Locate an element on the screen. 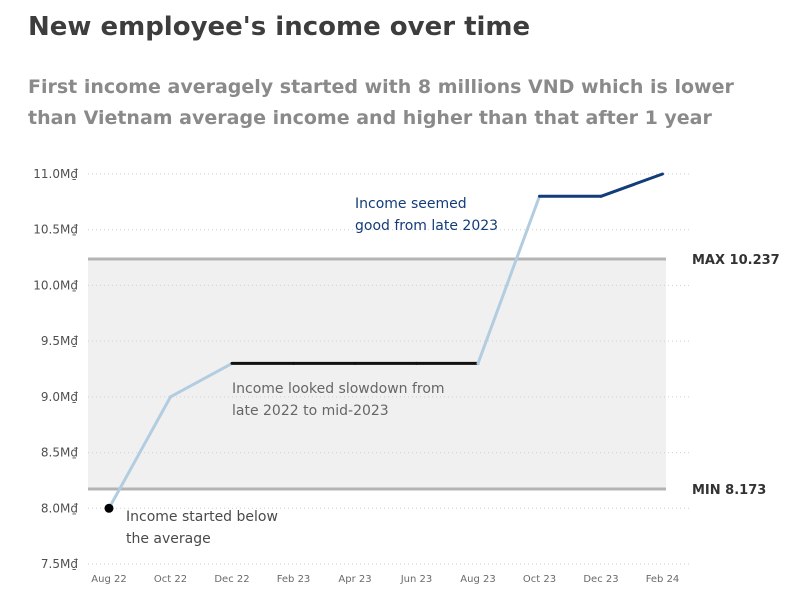 The width and height of the screenshot is (800, 600). x-tick-label: Feb 23 is located at coordinates (294, 579).